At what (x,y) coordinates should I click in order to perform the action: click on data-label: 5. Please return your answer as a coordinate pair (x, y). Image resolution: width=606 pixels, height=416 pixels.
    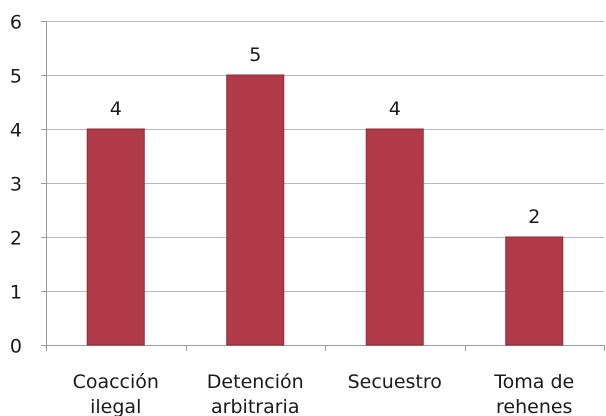
    Looking at the image, I should click on (255, 55).